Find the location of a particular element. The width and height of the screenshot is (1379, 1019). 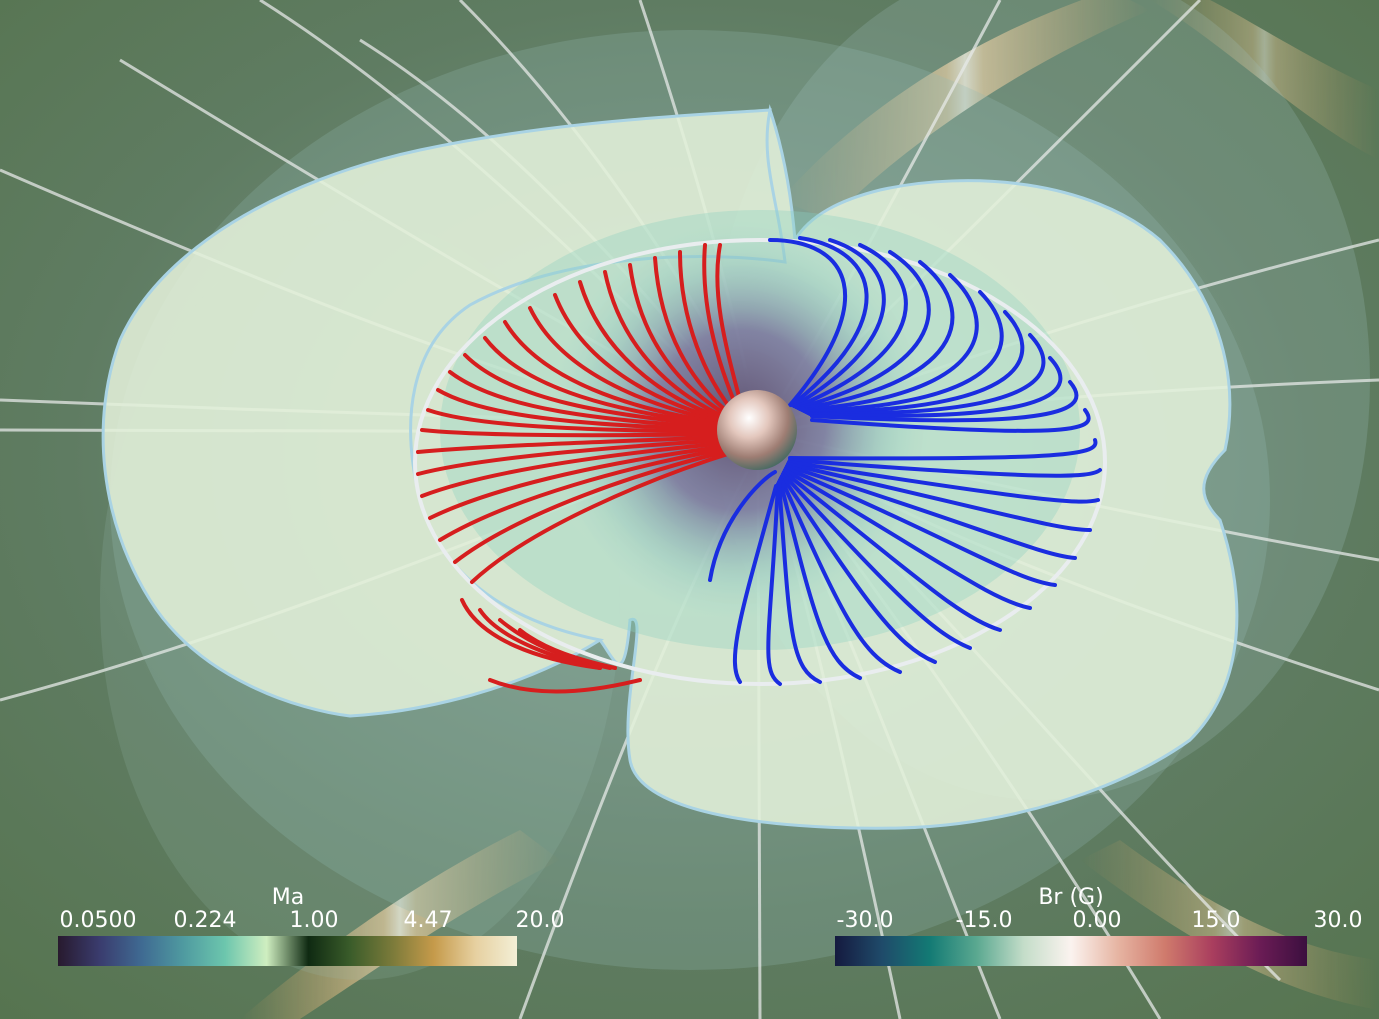

field-lines-red is located at coordinates (581, 468).